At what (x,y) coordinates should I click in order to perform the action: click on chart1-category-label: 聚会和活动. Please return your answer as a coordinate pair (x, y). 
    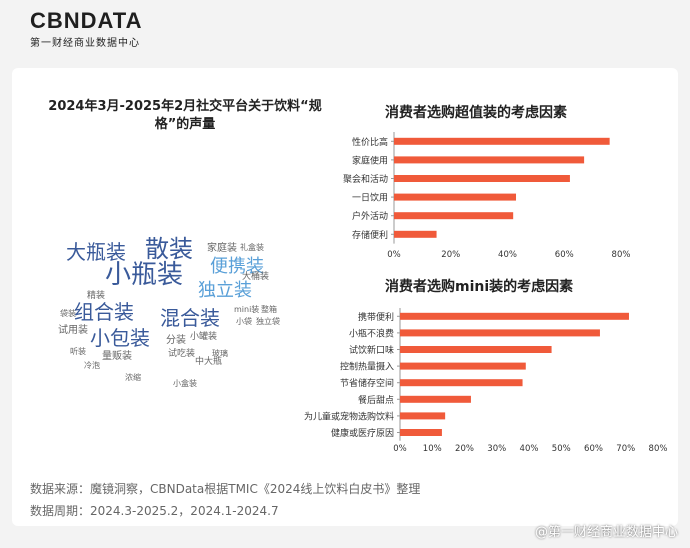
    Looking at the image, I should click on (365, 179).